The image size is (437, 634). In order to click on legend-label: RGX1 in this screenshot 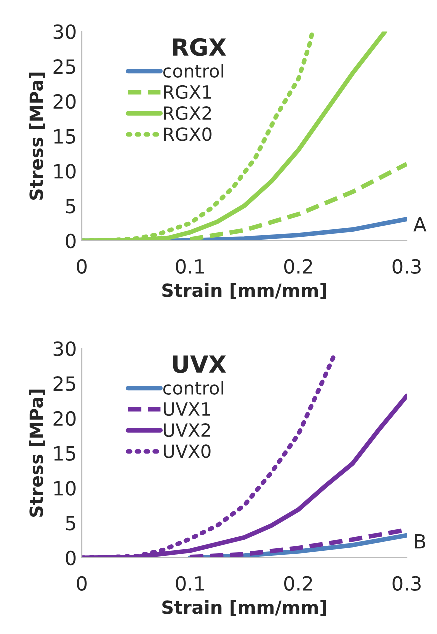, I will do `click(188, 92)`.